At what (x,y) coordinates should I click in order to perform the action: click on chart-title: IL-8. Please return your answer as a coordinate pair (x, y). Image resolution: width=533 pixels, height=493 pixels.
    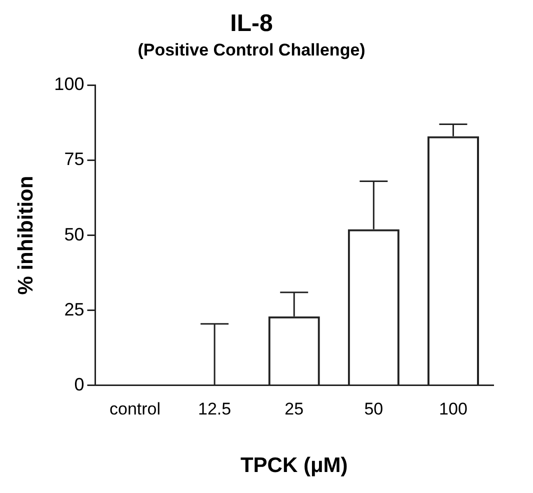
    Looking at the image, I should click on (251, 24).